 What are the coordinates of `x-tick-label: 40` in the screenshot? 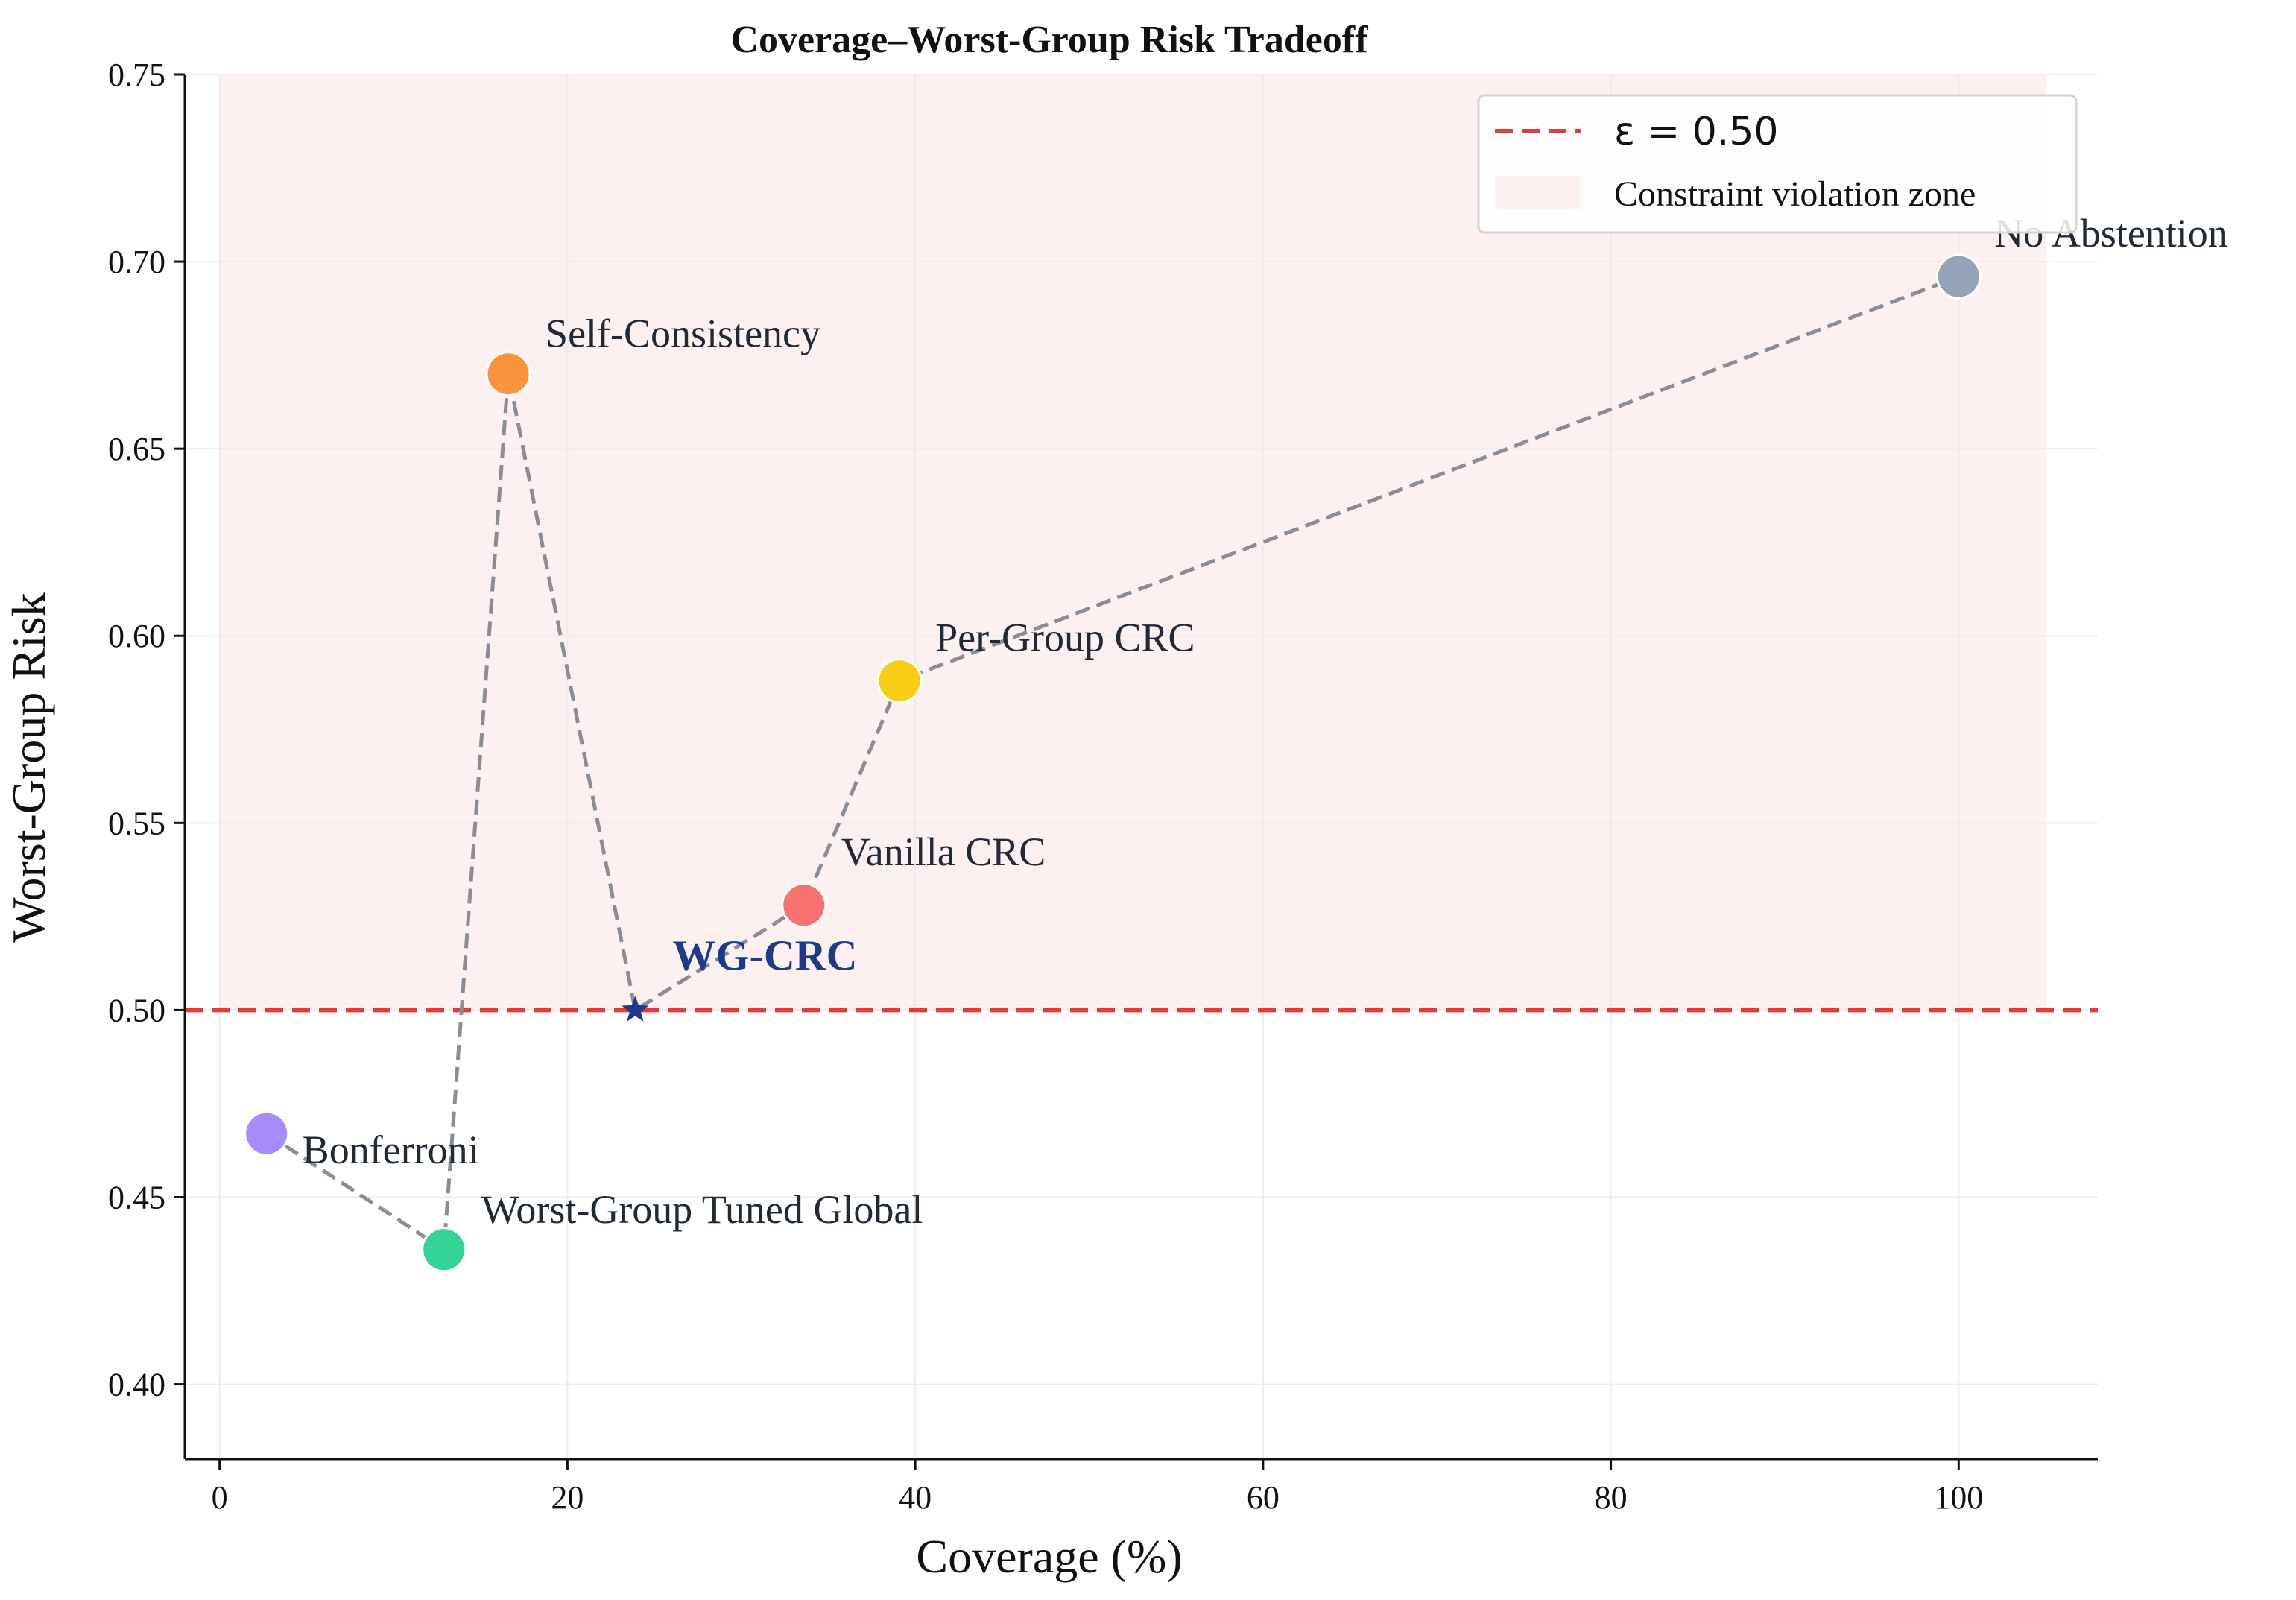 It's located at (915, 1497).